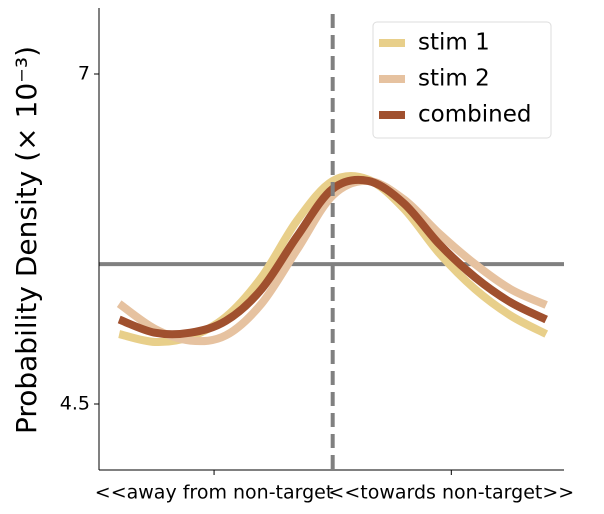  Describe the element at coordinates (474, 115) in the screenshot. I see `legend-label: combined` at that location.